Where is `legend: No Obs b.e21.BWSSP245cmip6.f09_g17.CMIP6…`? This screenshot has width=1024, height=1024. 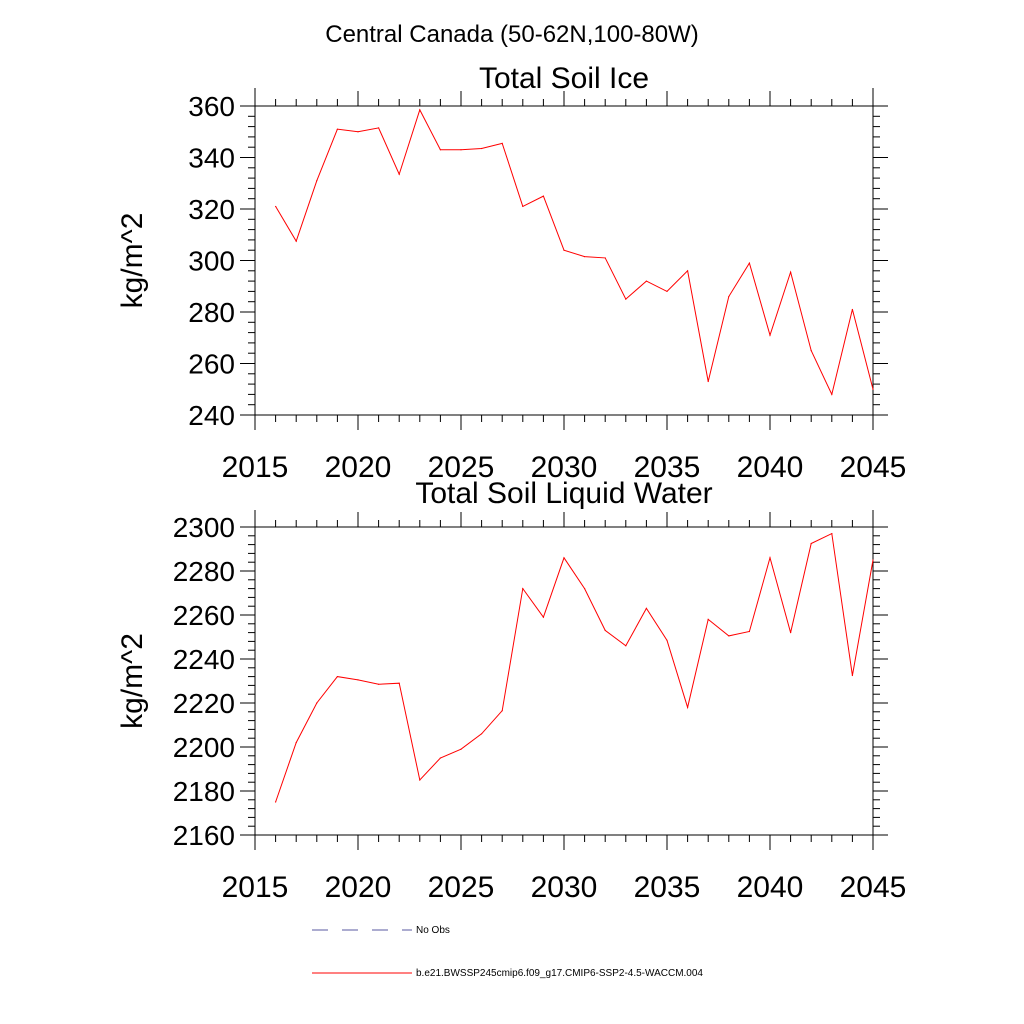
legend: No Obs b.e21.BWSSP245cmip6.f09_g17.CMIP6… is located at coordinates (507, 952).